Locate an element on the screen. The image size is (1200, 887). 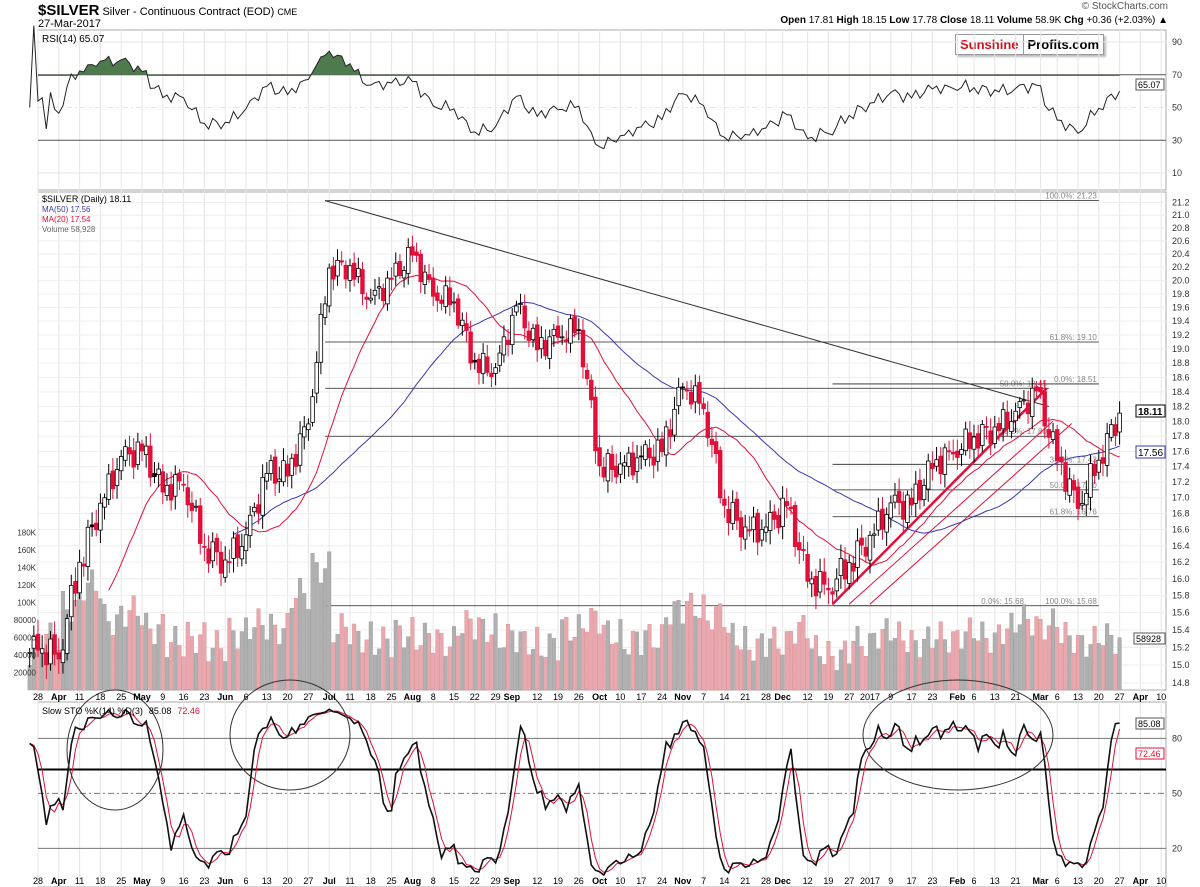
x-tick-label-bottom: Mar is located at coordinates (1041, 881).